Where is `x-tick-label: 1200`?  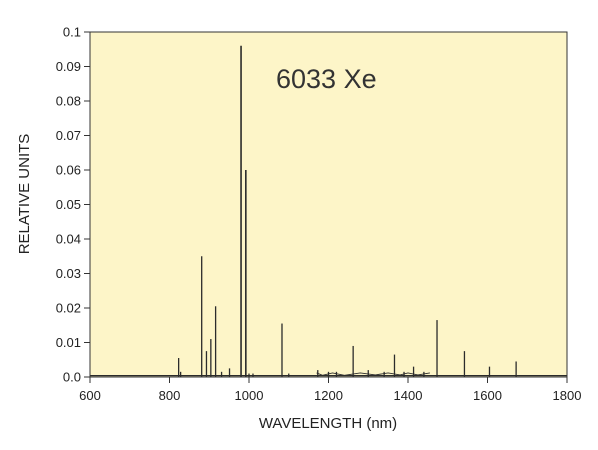 x-tick-label: 1200 is located at coordinates (328, 395).